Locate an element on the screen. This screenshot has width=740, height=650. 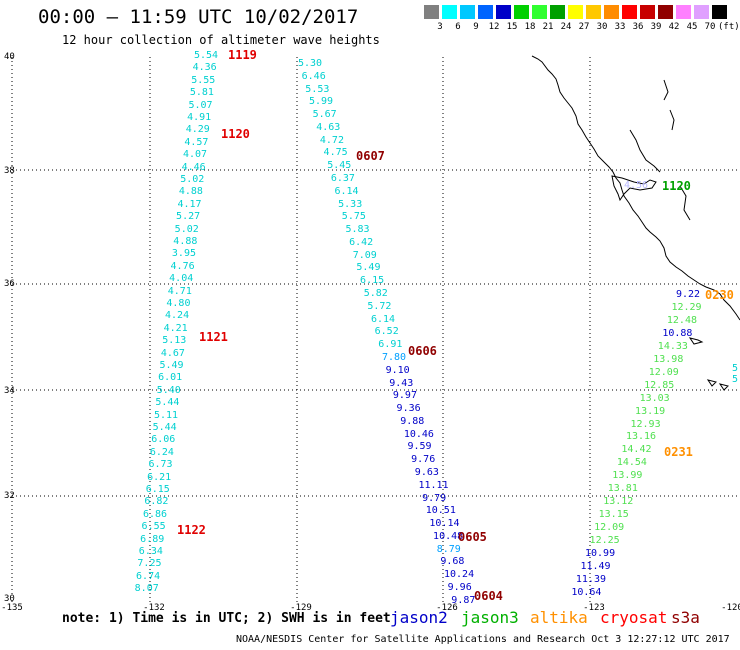
track1-swh-value: 3.95 is located at coordinates (183, 254).